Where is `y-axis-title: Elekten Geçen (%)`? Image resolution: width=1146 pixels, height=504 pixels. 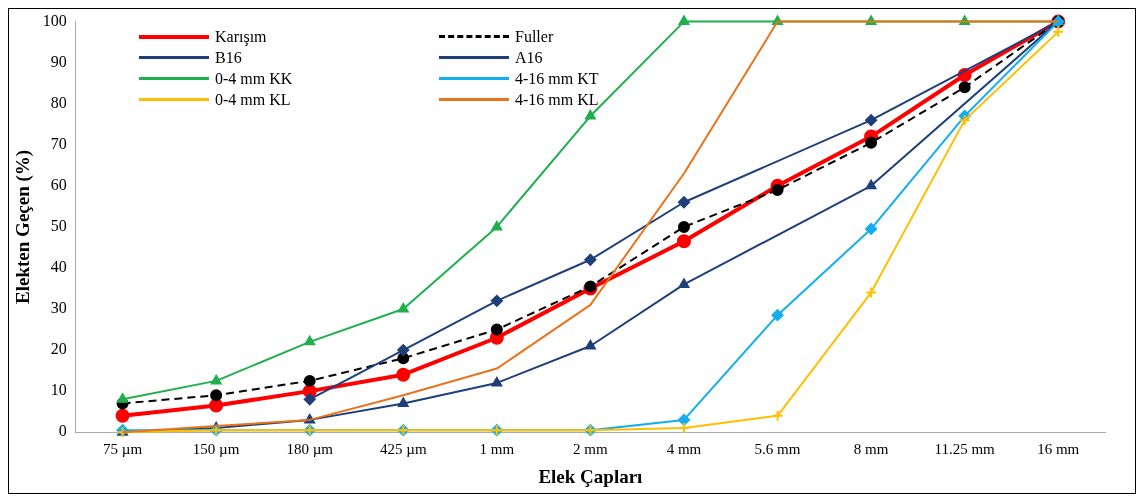
y-axis-title: Elekten Geçen (%) is located at coordinates (23, 226).